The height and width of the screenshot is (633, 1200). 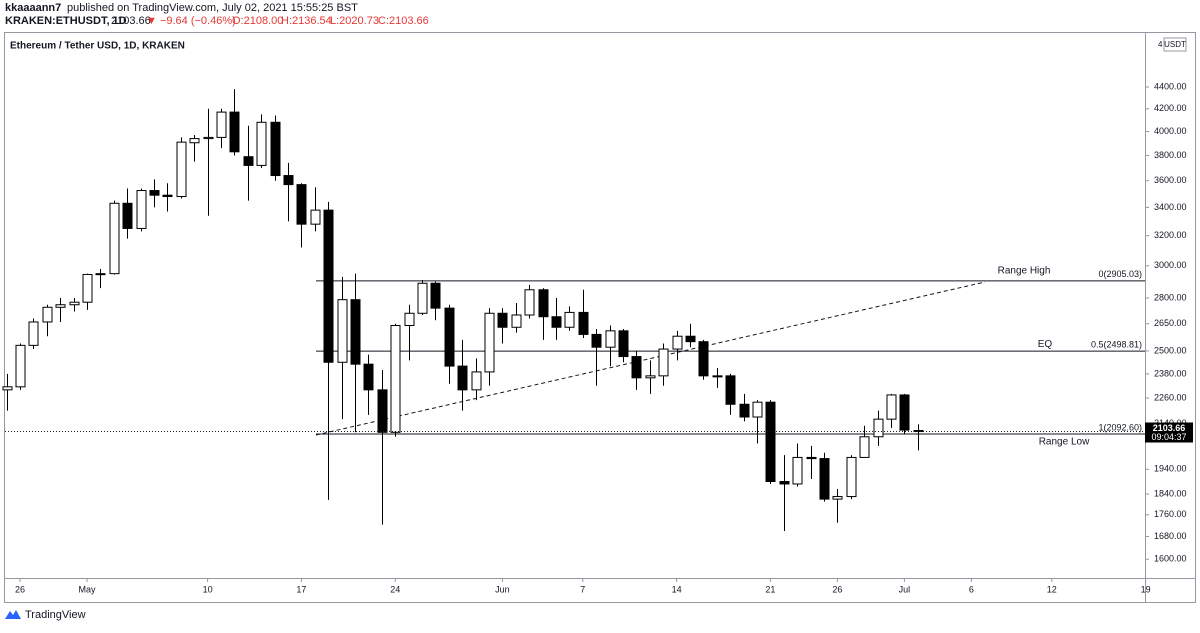 I want to click on y-tick-label: 3400.00, so click(x=1170, y=207).